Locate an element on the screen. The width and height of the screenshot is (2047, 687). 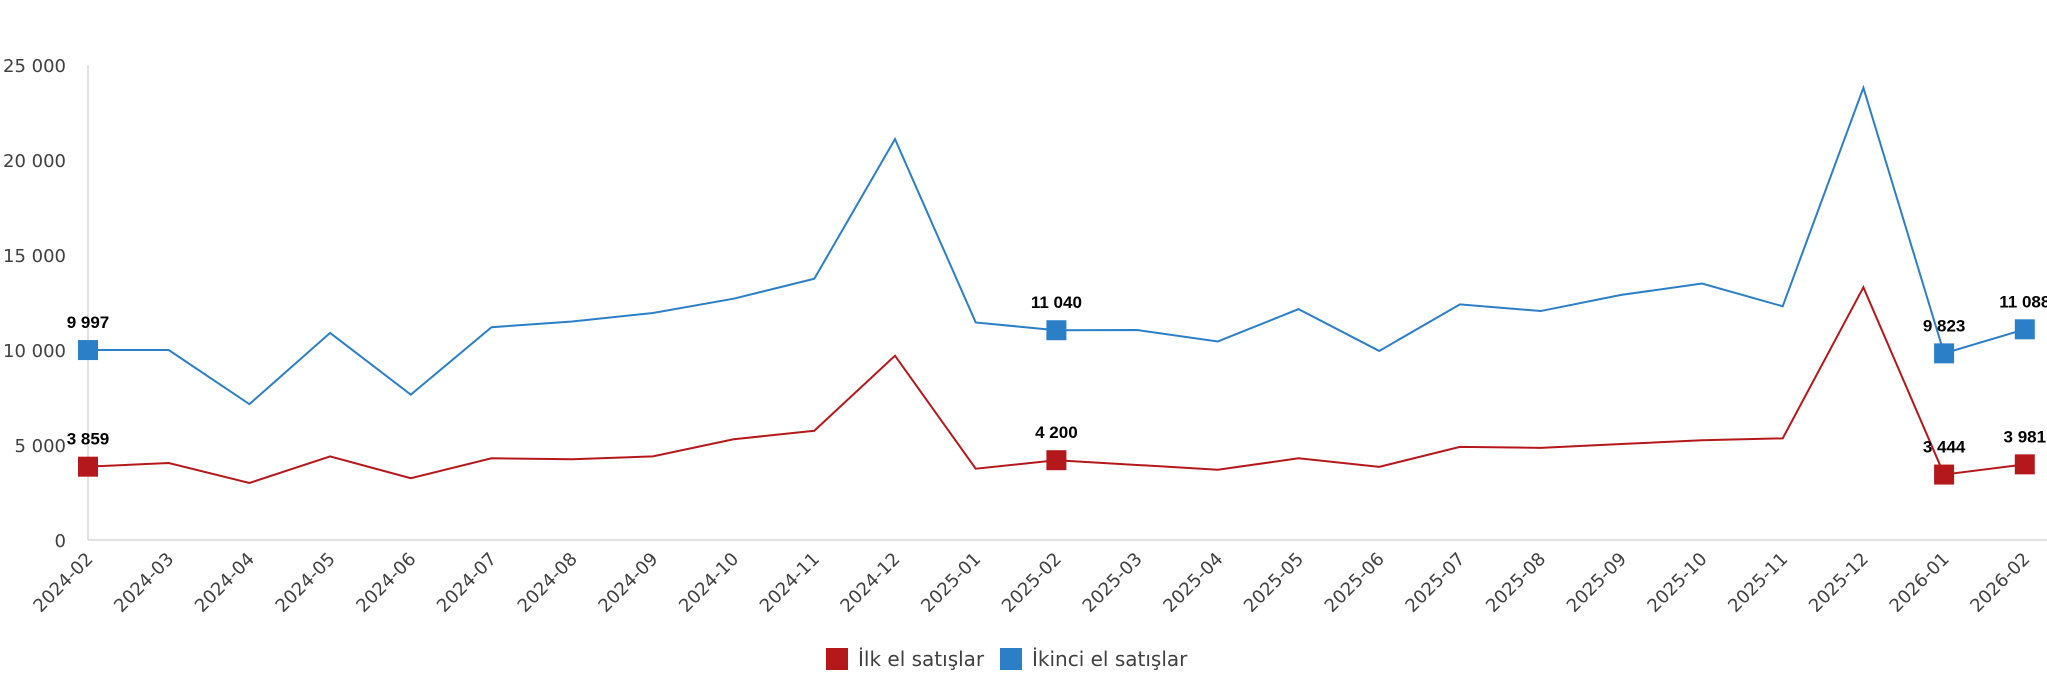
y-tick-label: 20 000 is located at coordinates (34, 161).